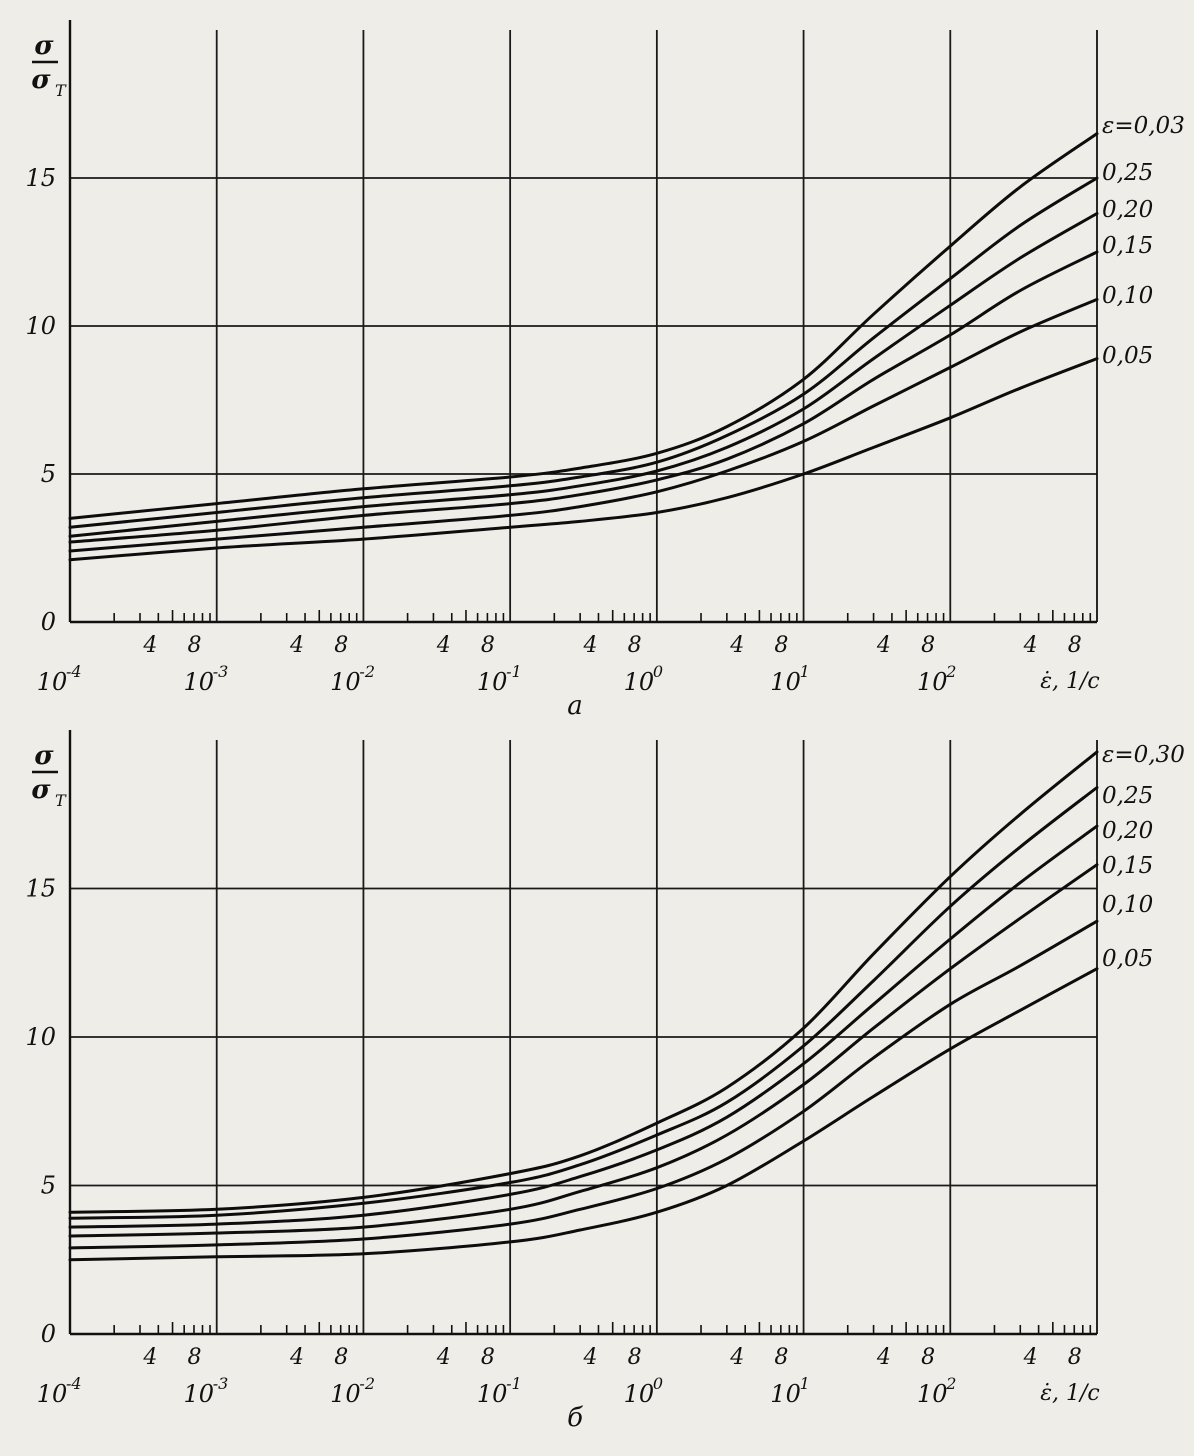  Describe the element at coordinates (1127, 905) in the screenshot. I see `series-label: 0,10` at that location.